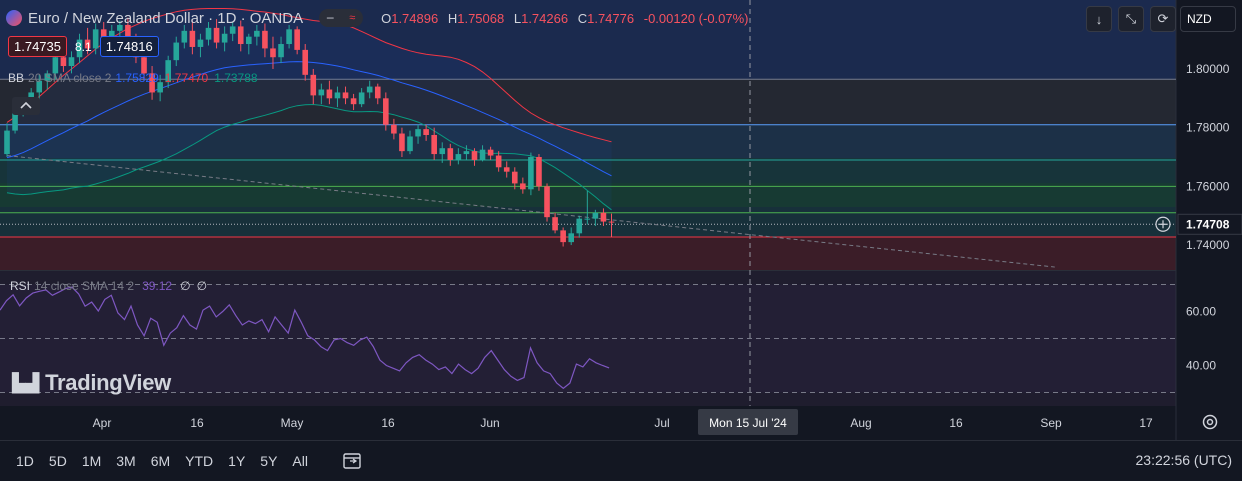  I want to click on collapse-icon: ⤡, so click(1131, 19).